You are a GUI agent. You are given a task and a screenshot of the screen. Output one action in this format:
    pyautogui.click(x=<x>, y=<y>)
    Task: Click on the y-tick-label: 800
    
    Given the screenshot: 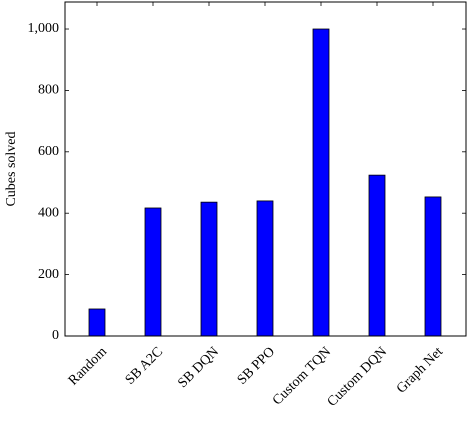 What is the action you would take?
    pyautogui.click(x=48, y=90)
    